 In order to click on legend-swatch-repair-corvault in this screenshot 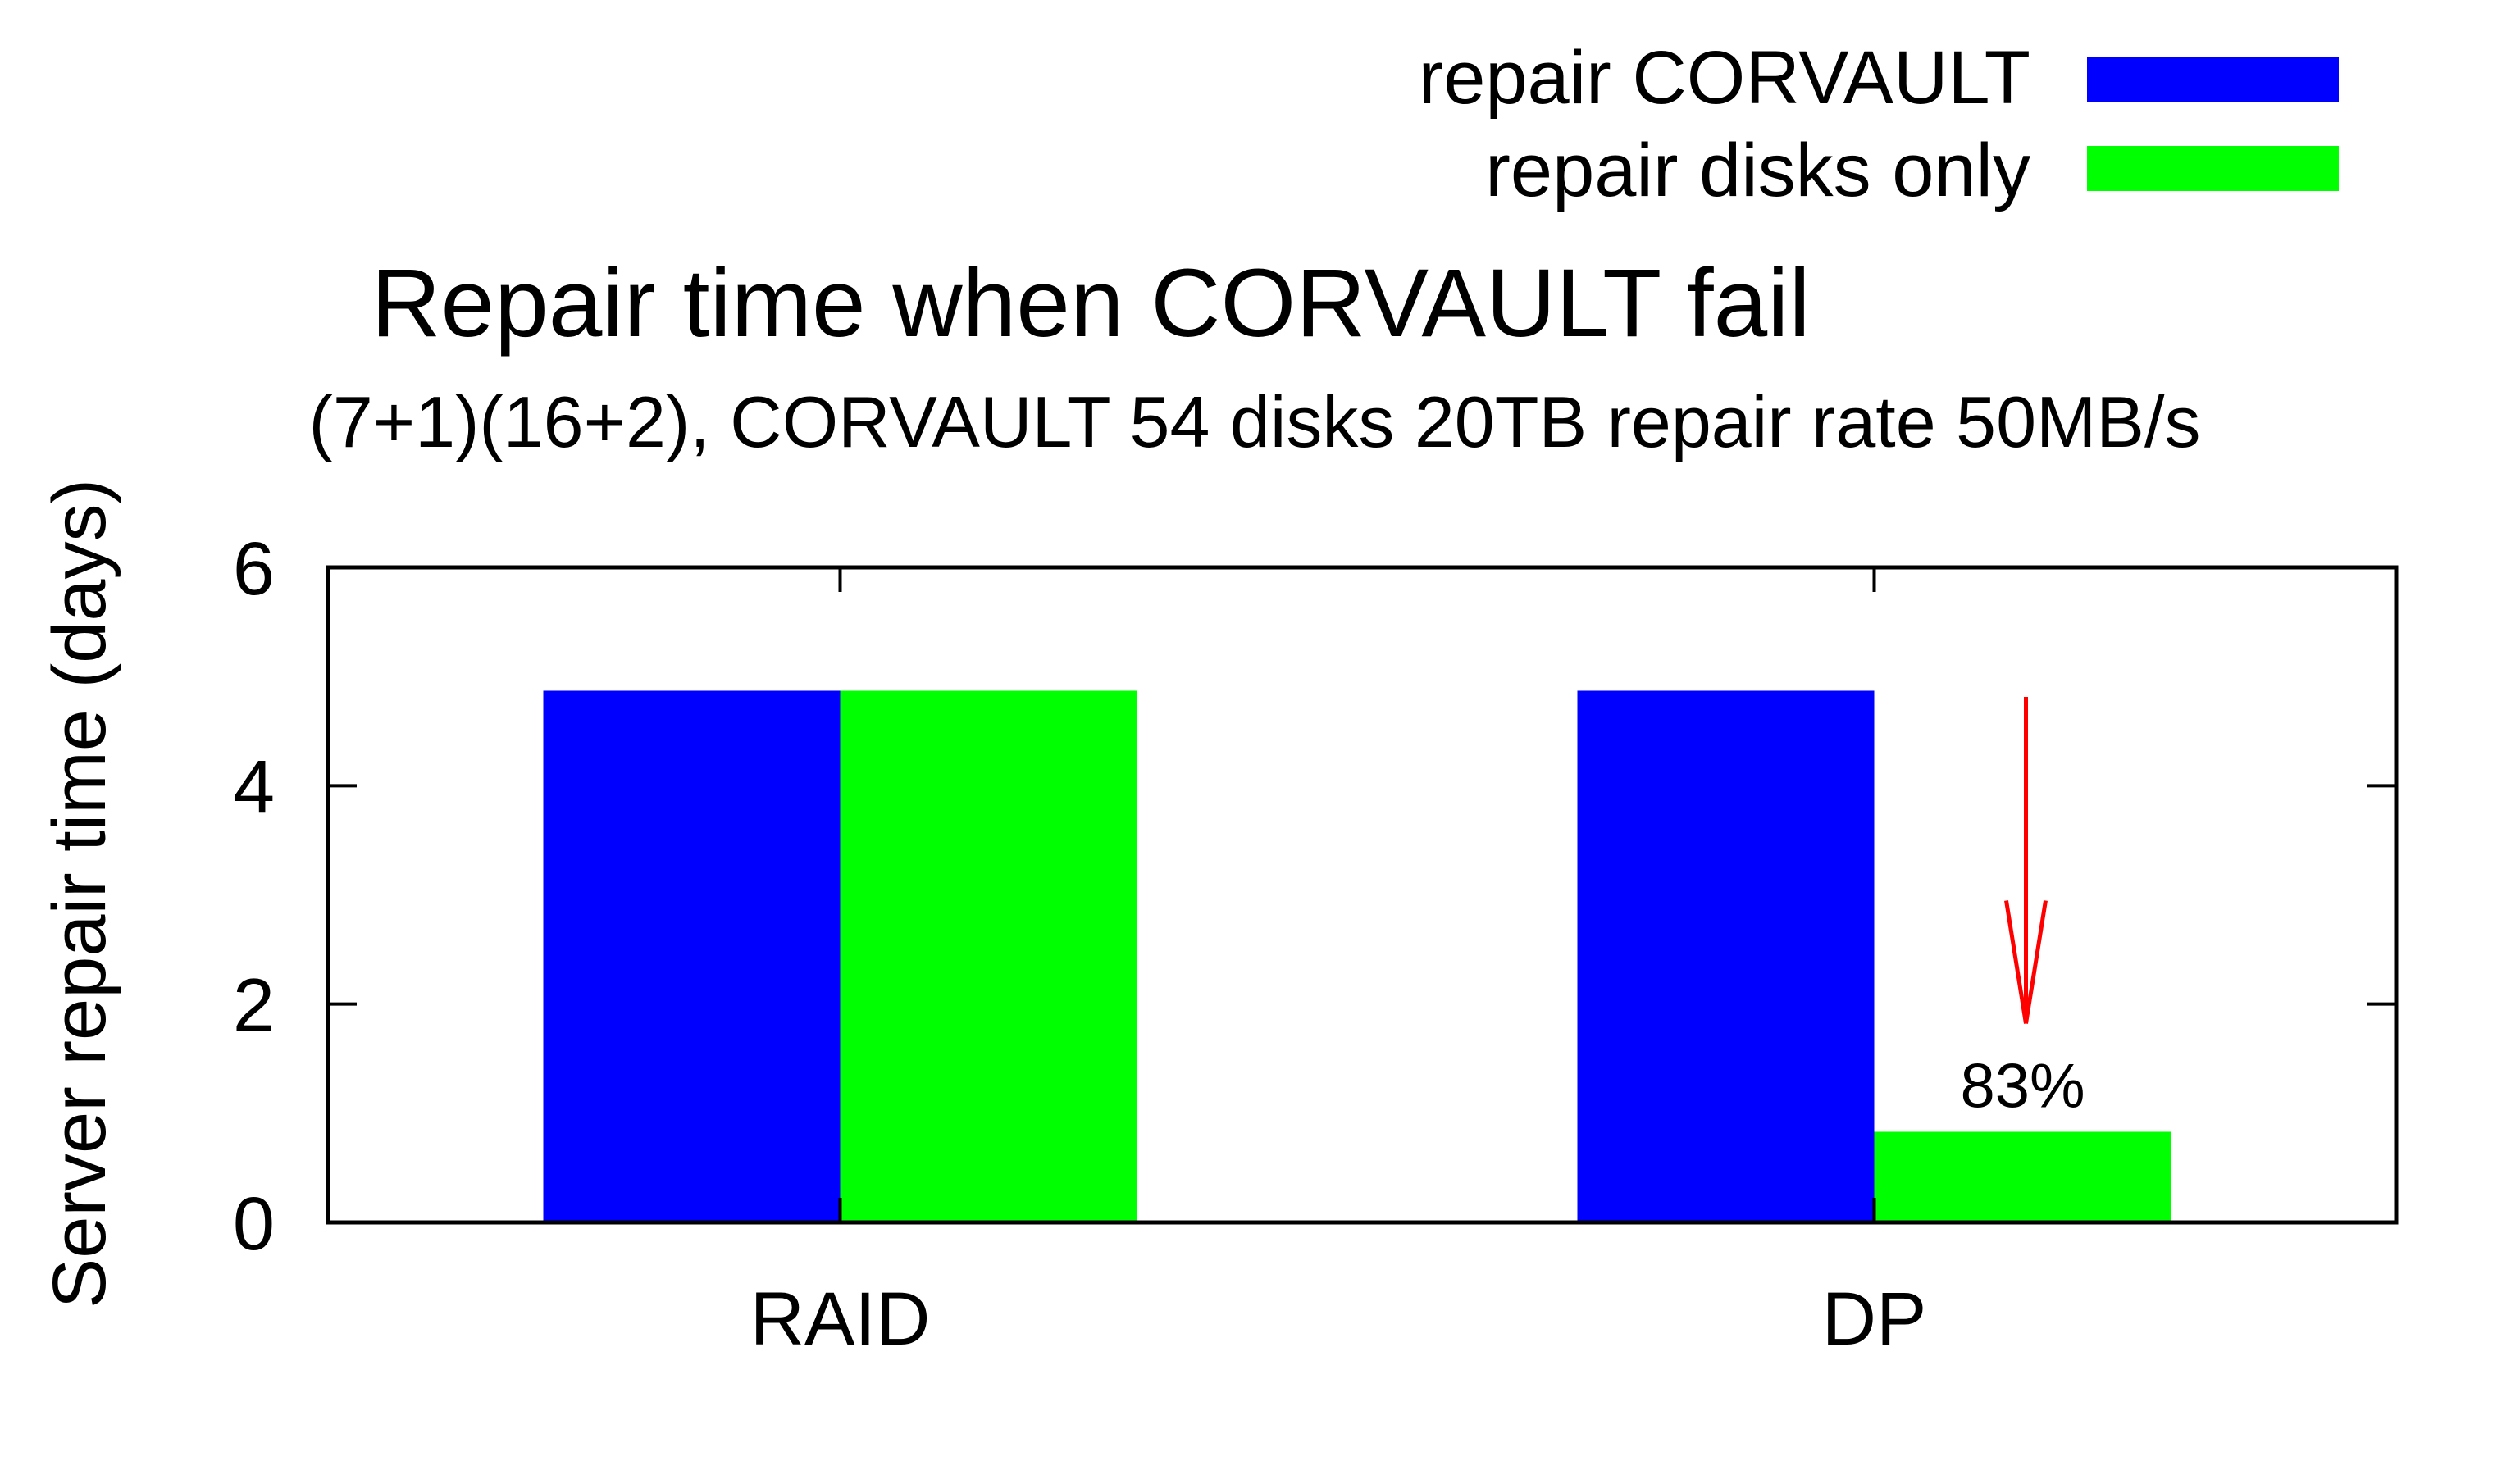, I will do `click(2213, 79)`.